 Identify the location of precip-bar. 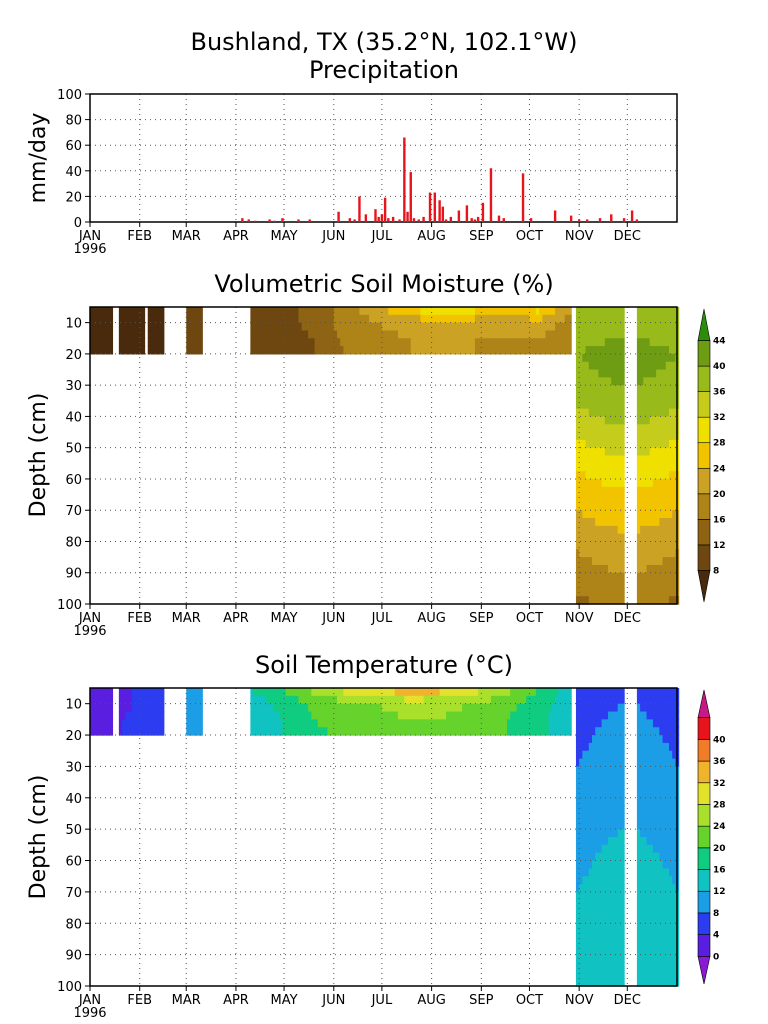
(446, 220).